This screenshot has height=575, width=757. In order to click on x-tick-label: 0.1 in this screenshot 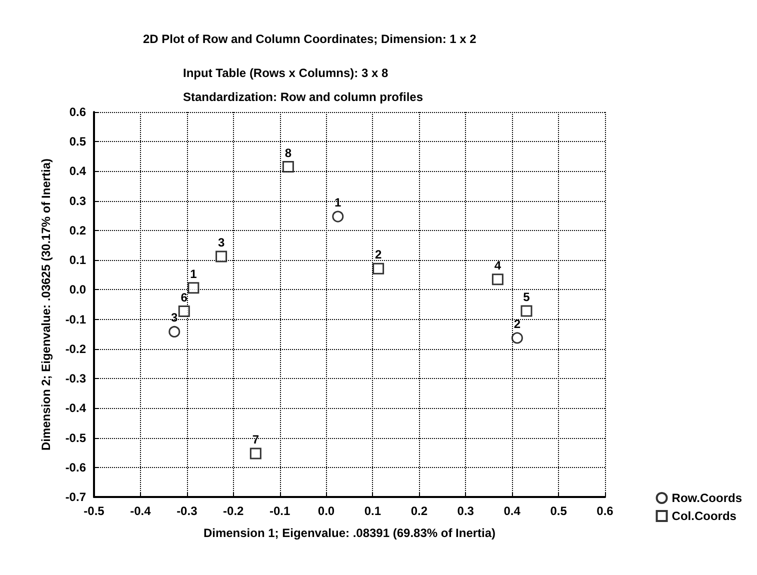, I will do `click(373, 511)`.